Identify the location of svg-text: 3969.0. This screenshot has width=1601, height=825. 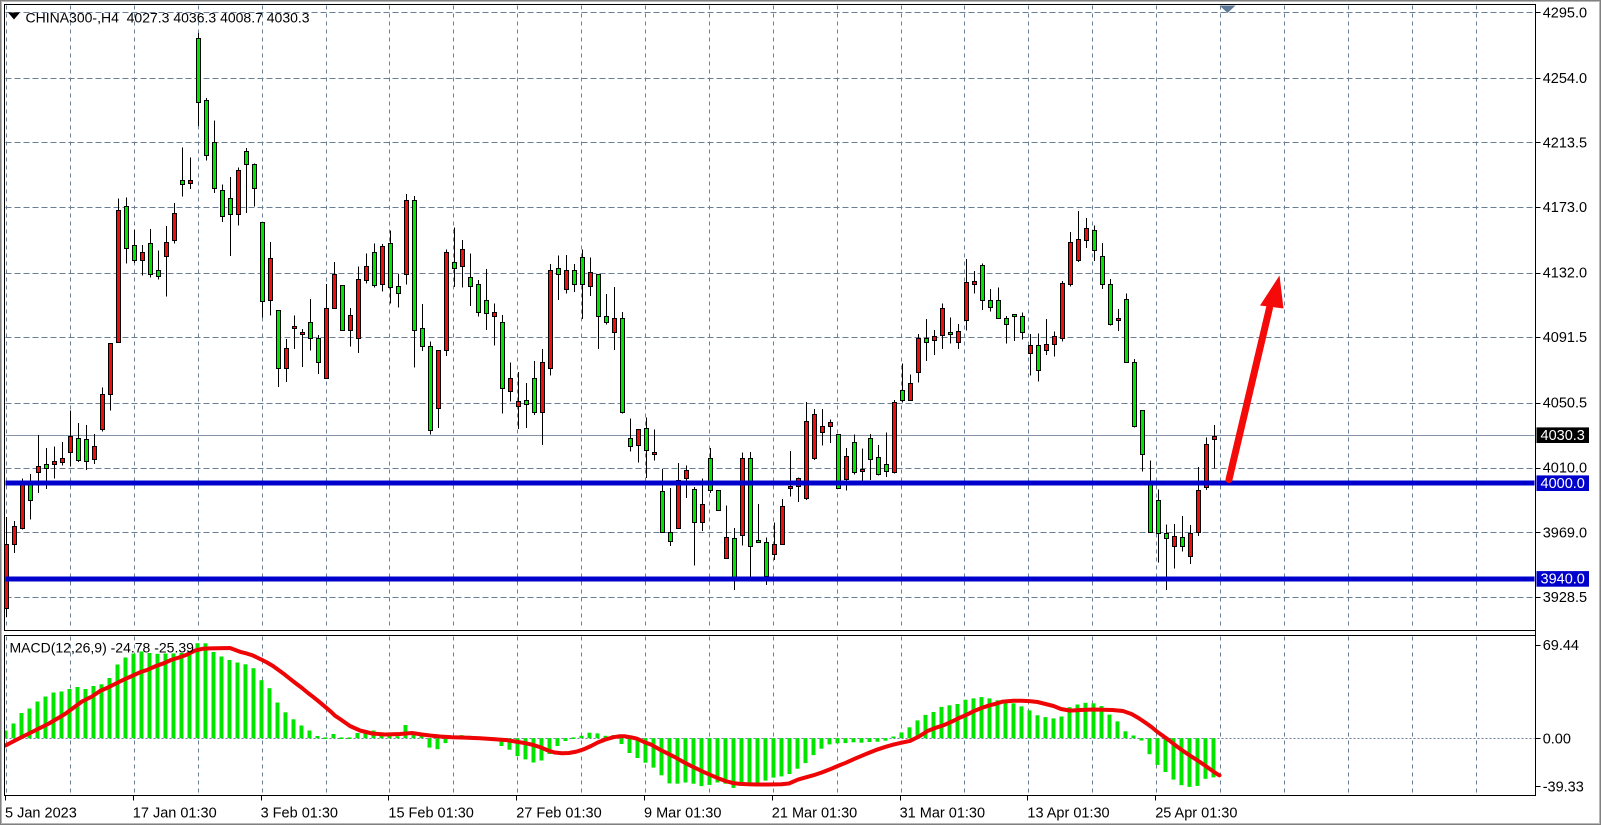
(1565, 533).